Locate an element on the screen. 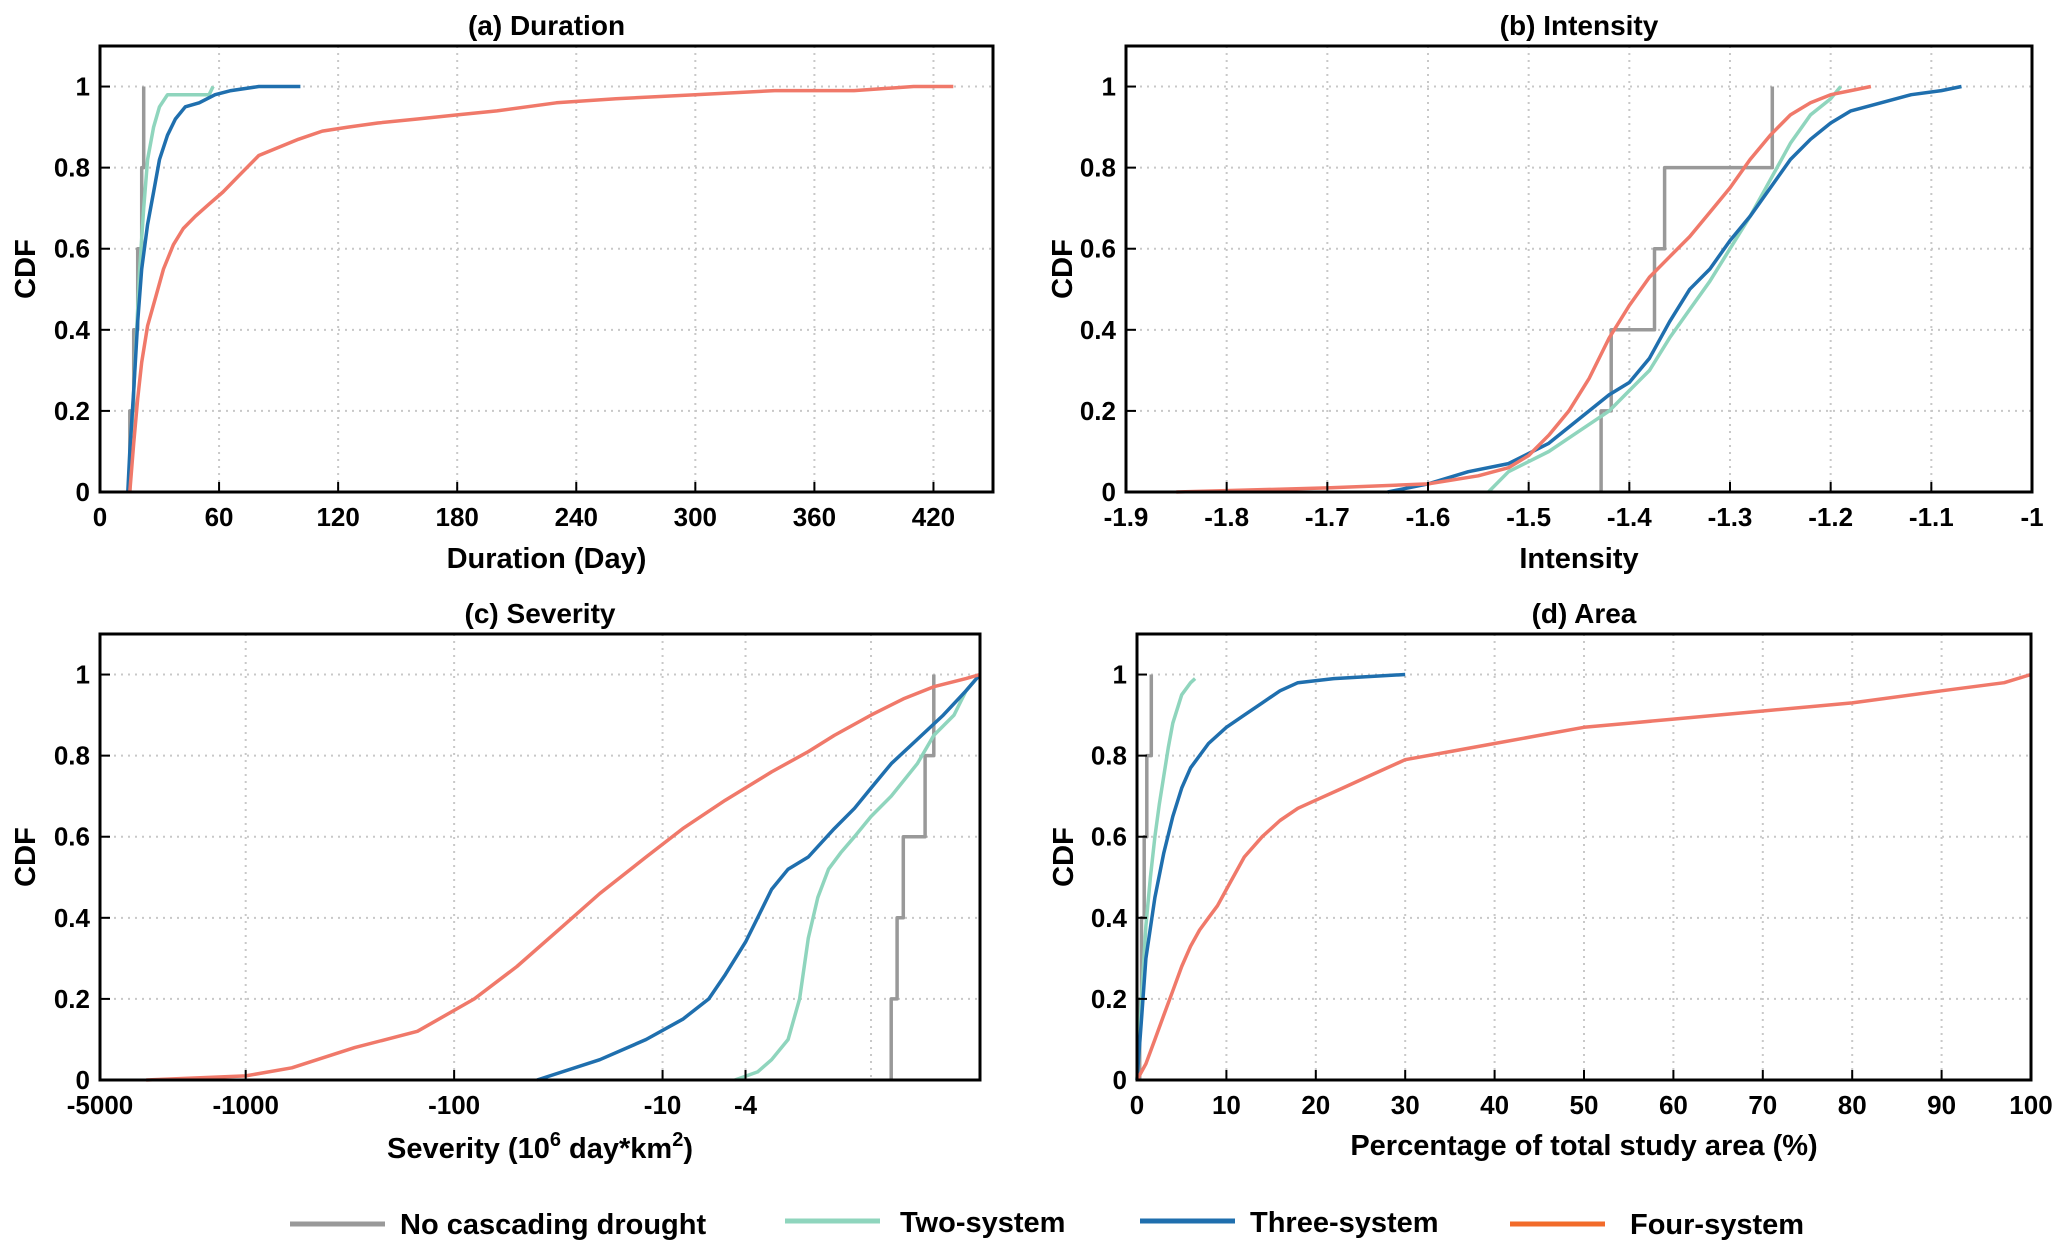  y-tick-label: 0.8 is located at coordinates (72, 168).